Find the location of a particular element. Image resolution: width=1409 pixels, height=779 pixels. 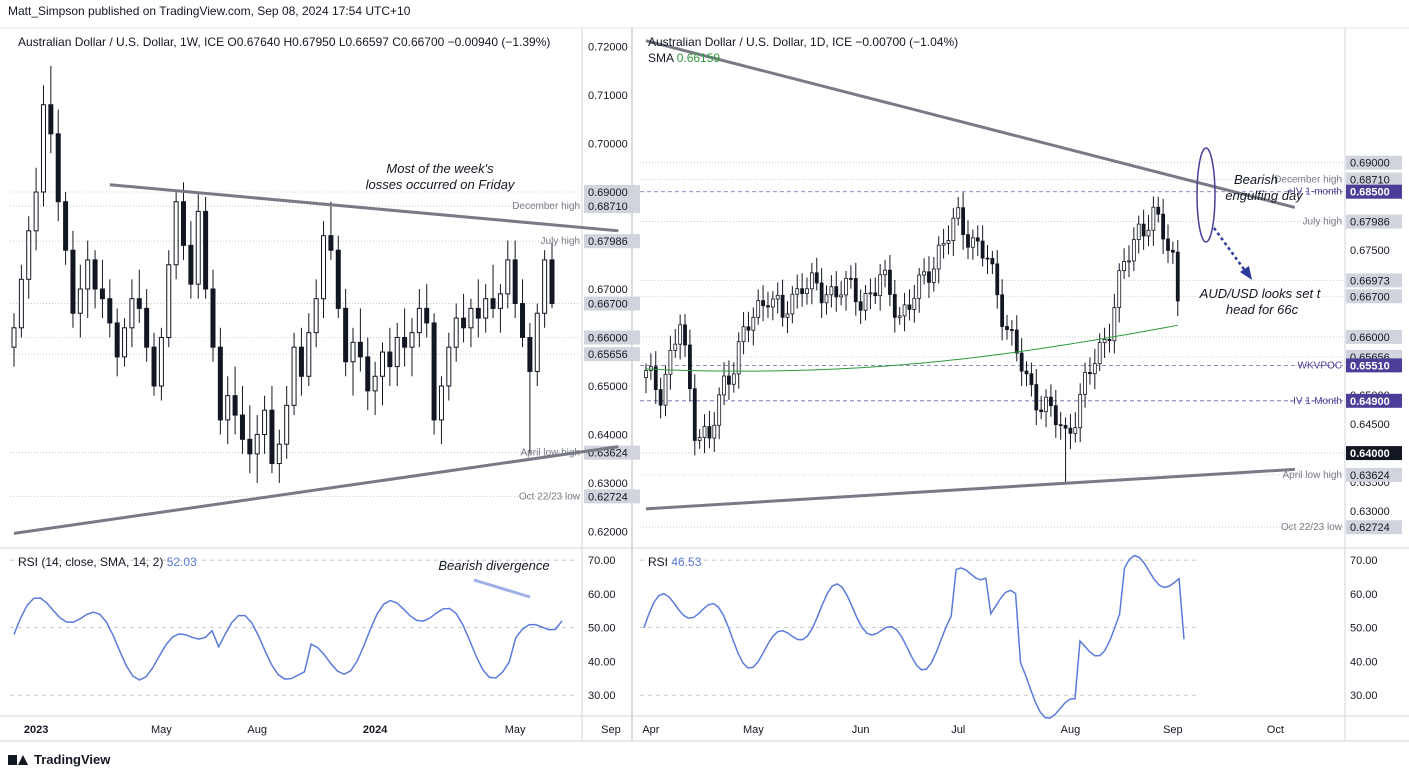

daily-rsi-y-tick: 70.00 is located at coordinates (1364, 561).